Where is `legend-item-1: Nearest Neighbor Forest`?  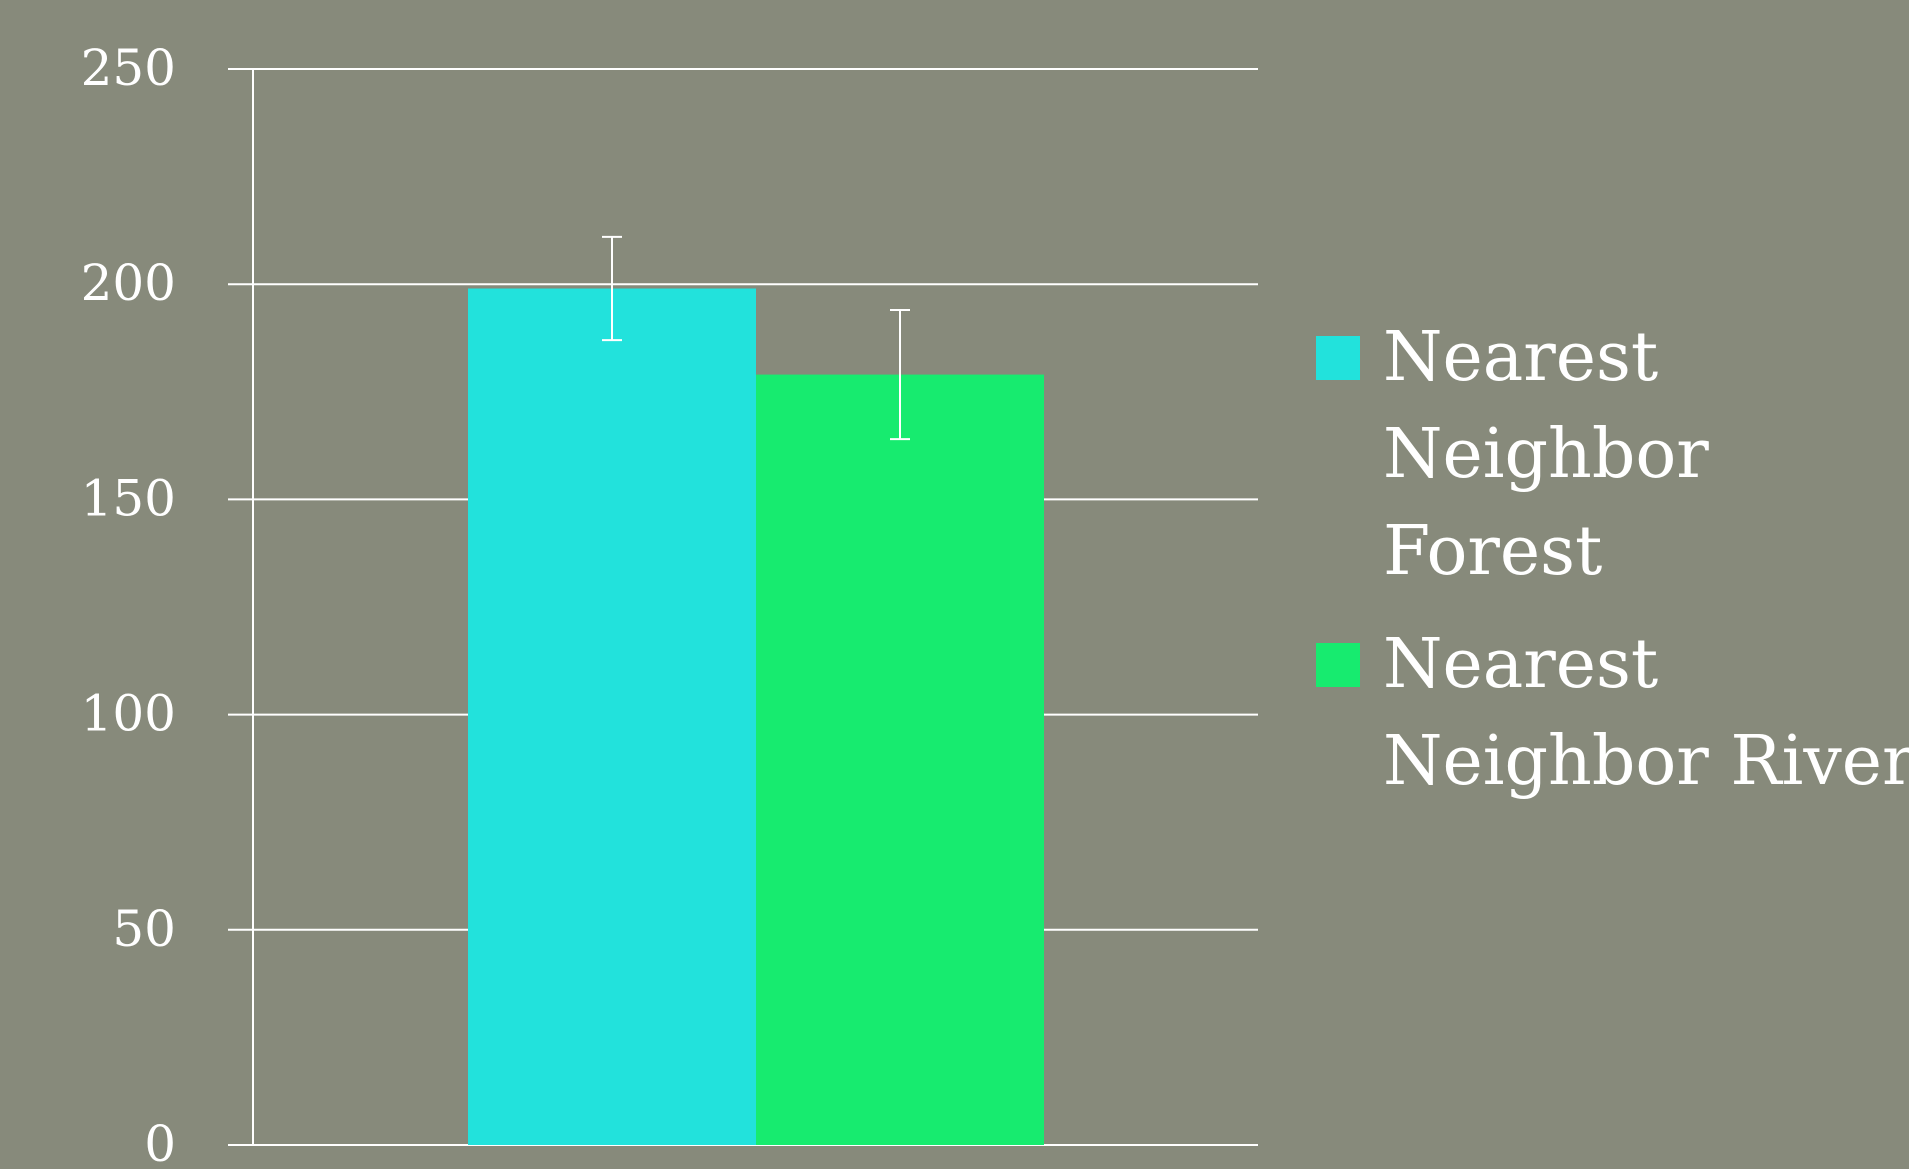 legend-item-1: Nearest Neighbor Forest is located at coordinates (1512, 454).